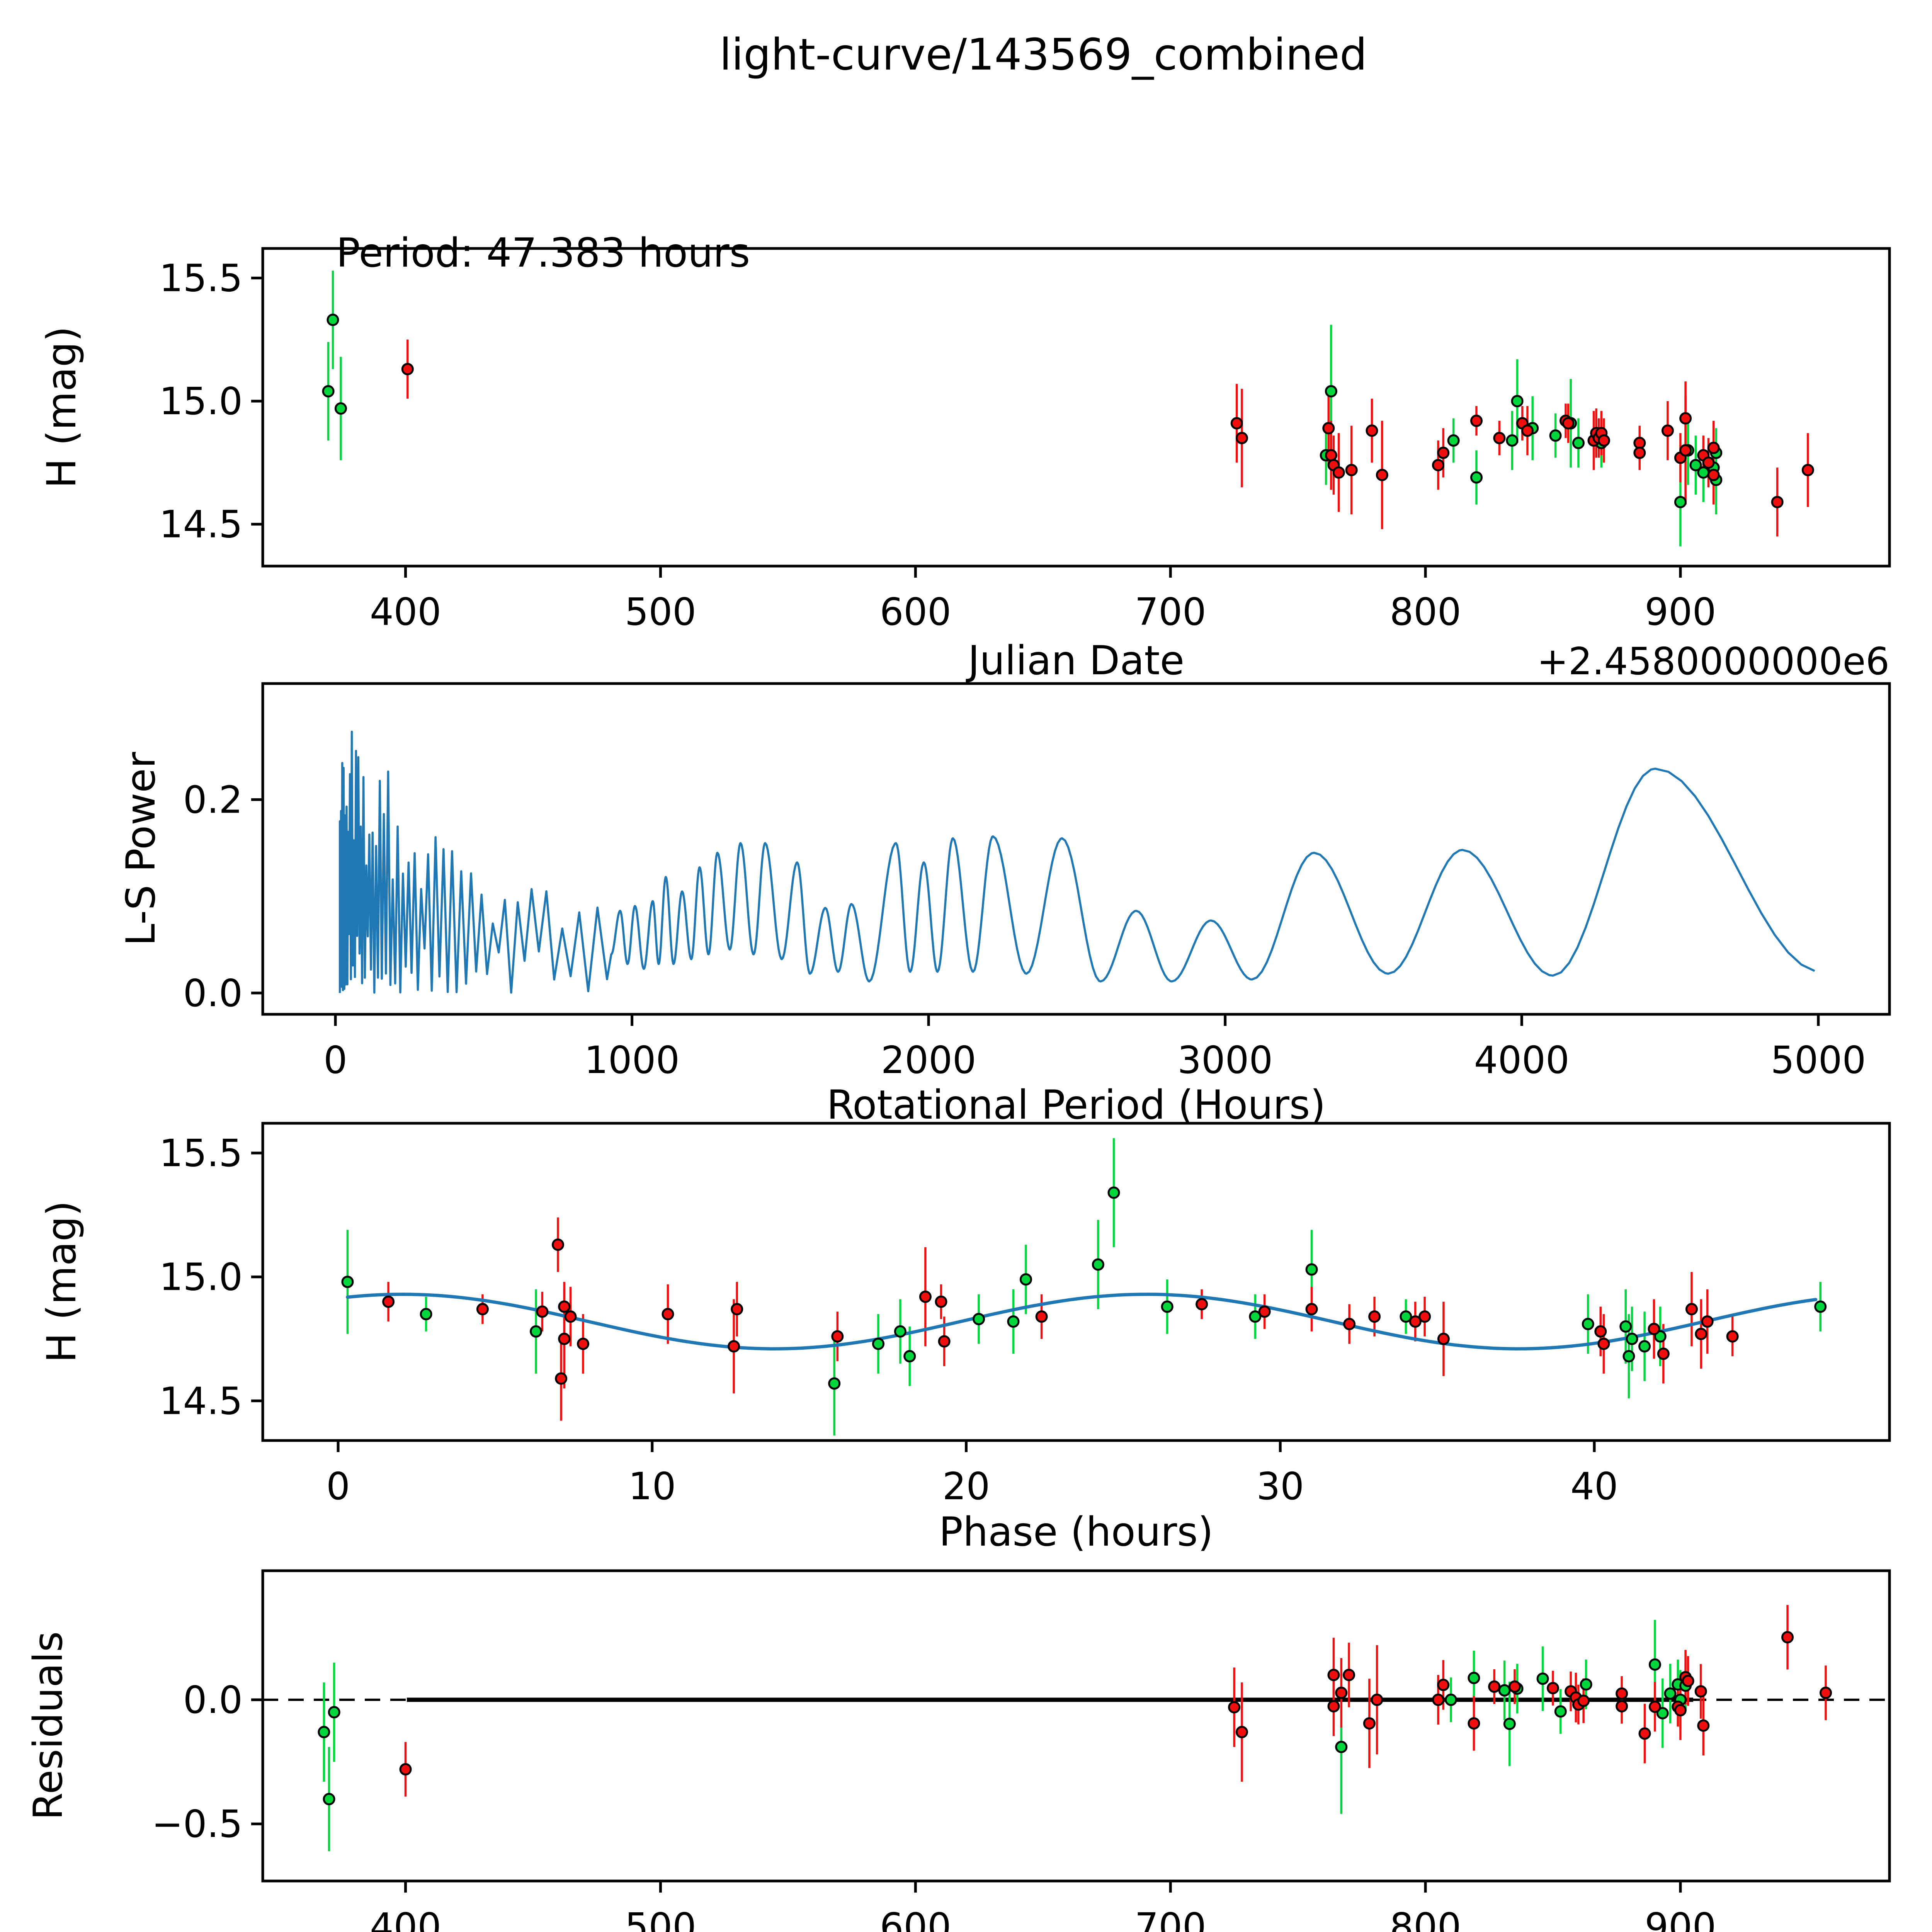 The width and height of the screenshot is (1932, 1932). I want to click on y-tick-label: 15.0, so click(201, 401).